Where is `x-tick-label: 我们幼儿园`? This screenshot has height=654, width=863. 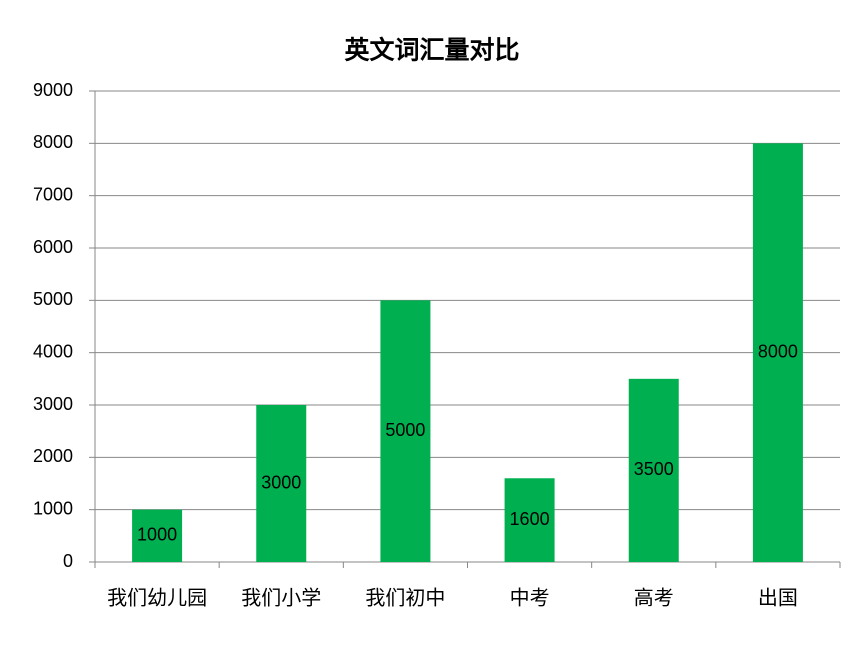
x-tick-label: 我们幼儿园 is located at coordinates (157, 598).